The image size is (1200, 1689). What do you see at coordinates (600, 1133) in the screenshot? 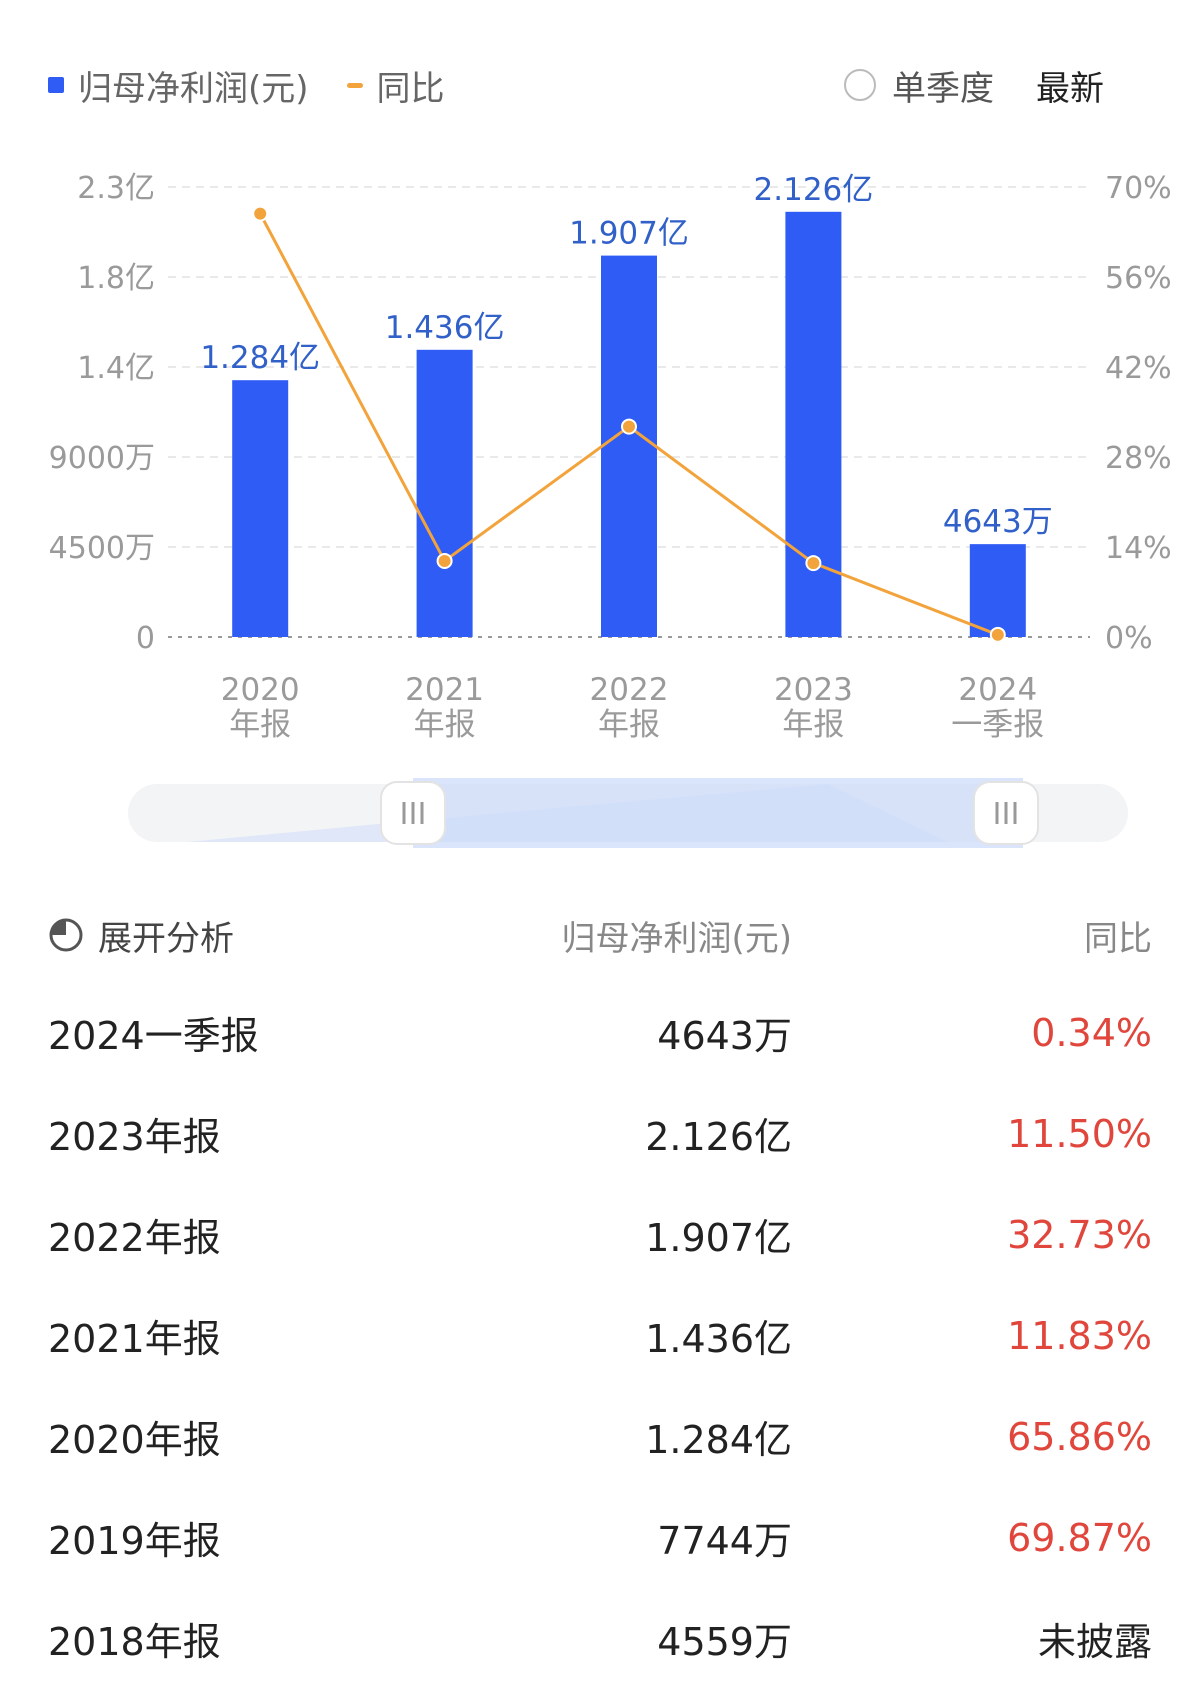
I see `table-row: 2023年报 2.126亿 11.50%` at bounding box center [600, 1133].